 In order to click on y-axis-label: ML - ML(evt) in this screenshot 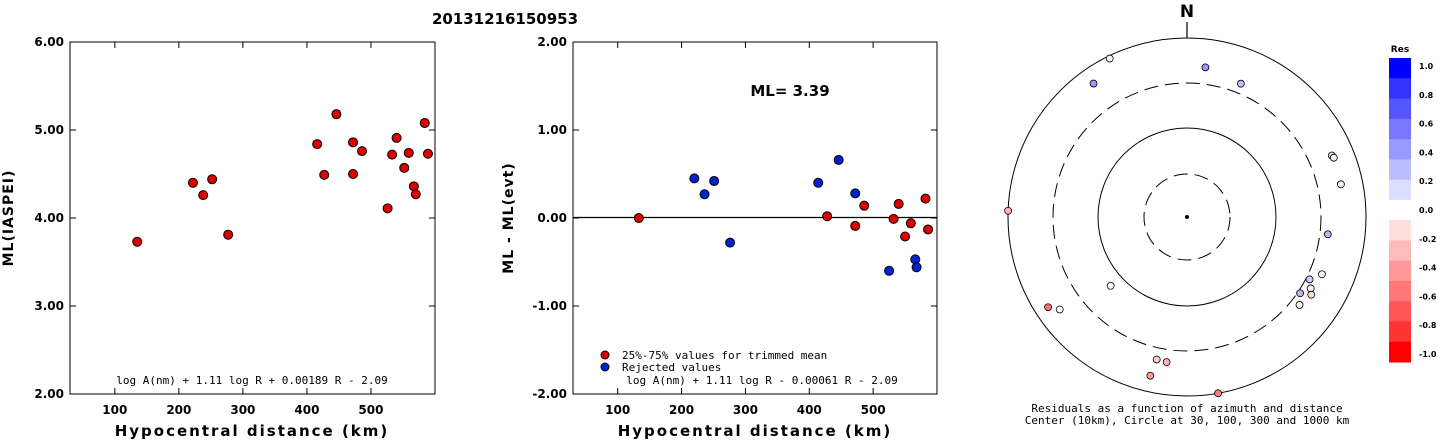, I will do `click(509, 217)`.